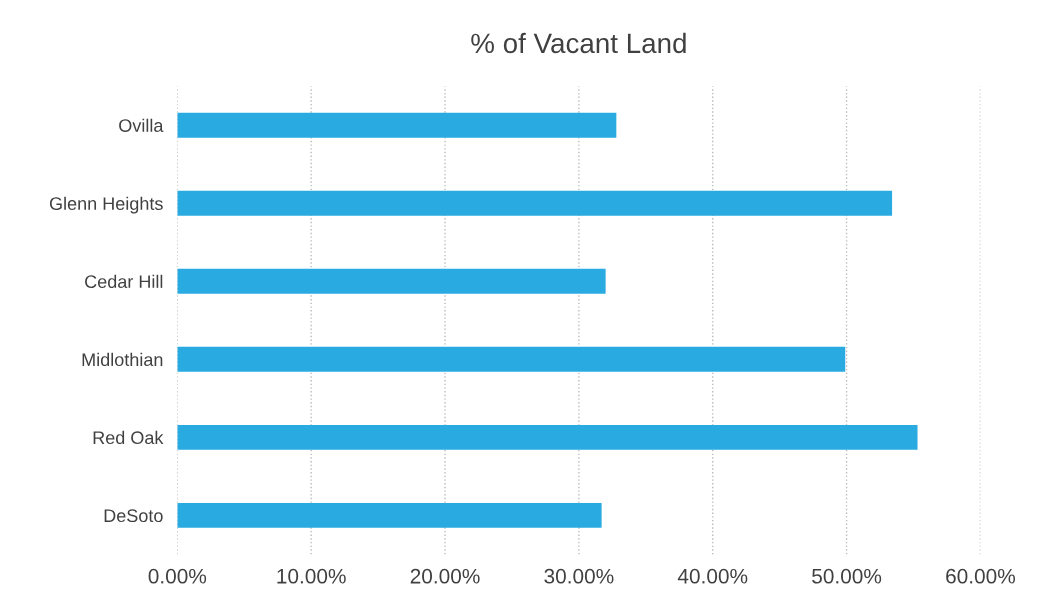  Describe the element at coordinates (124, 281) in the screenshot. I see `y-tick-label: Cedar Hill` at that location.